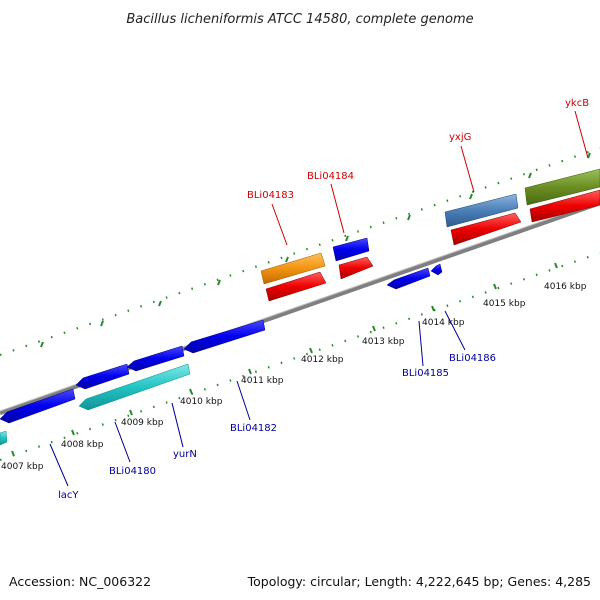 The width and height of the screenshot is (600, 600). I want to click on scale-label: 4007 kbp, so click(22, 467).